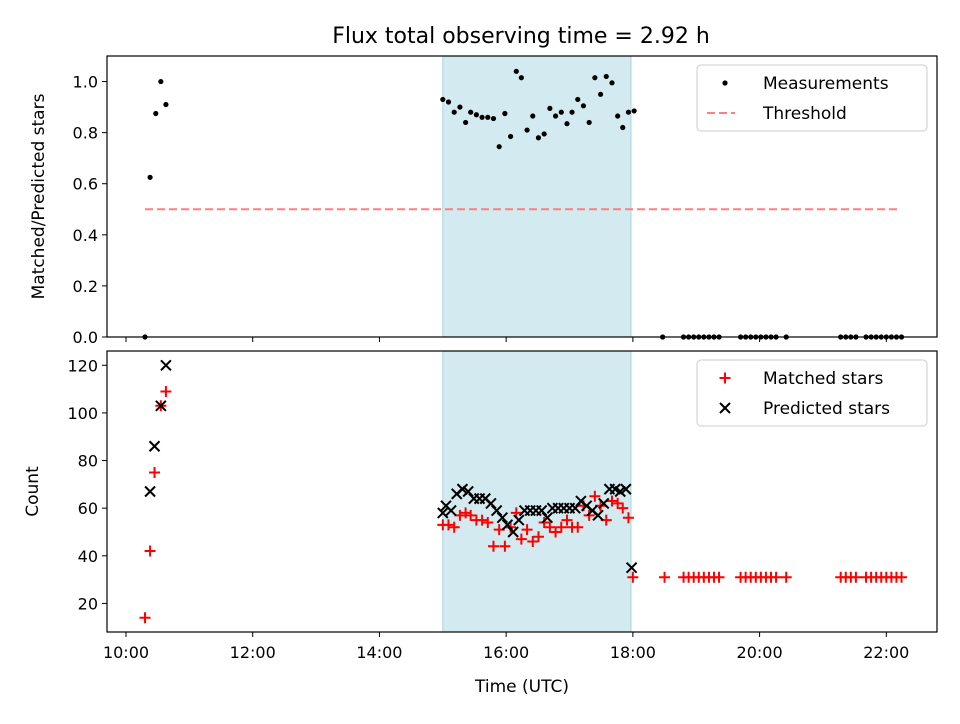 The image size is (960, 724). Describe the element at coordinates (536, 491) in the screenshot. I see `panel-2-shaded-span` at that location.